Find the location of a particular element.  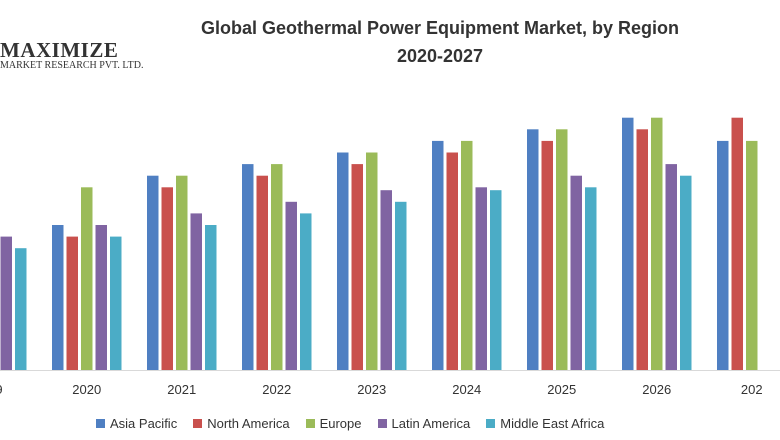

bar-north-america-2024 is located at coordinates (452, 261).